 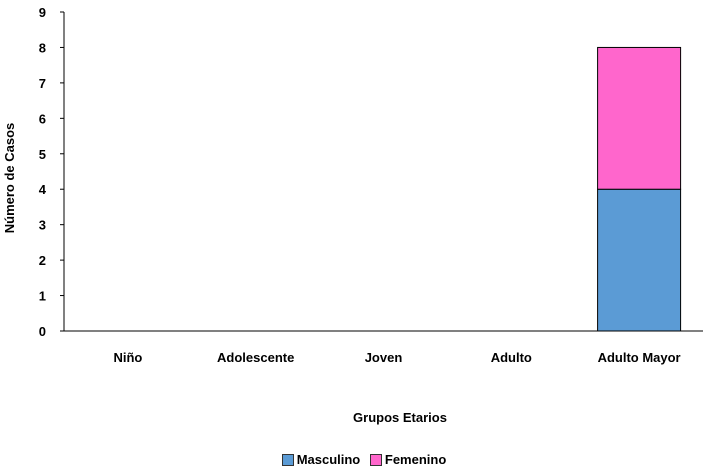 I want to click on y-tick-label: 6, so click(x=42, y=118).